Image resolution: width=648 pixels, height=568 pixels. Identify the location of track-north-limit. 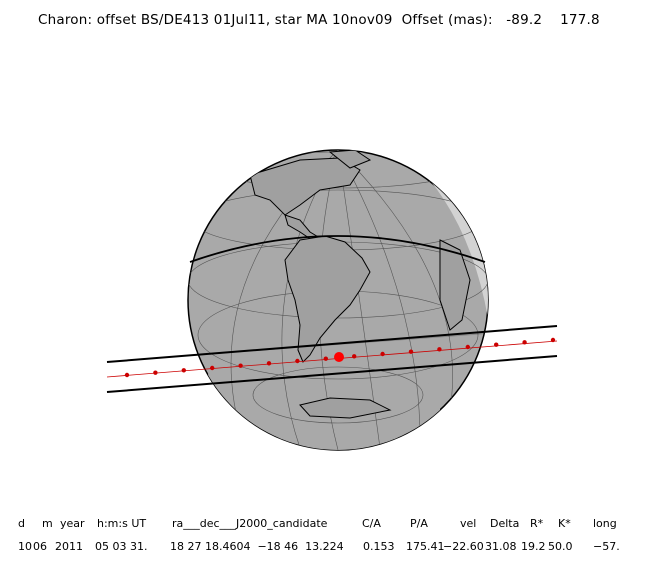
(332, 344).